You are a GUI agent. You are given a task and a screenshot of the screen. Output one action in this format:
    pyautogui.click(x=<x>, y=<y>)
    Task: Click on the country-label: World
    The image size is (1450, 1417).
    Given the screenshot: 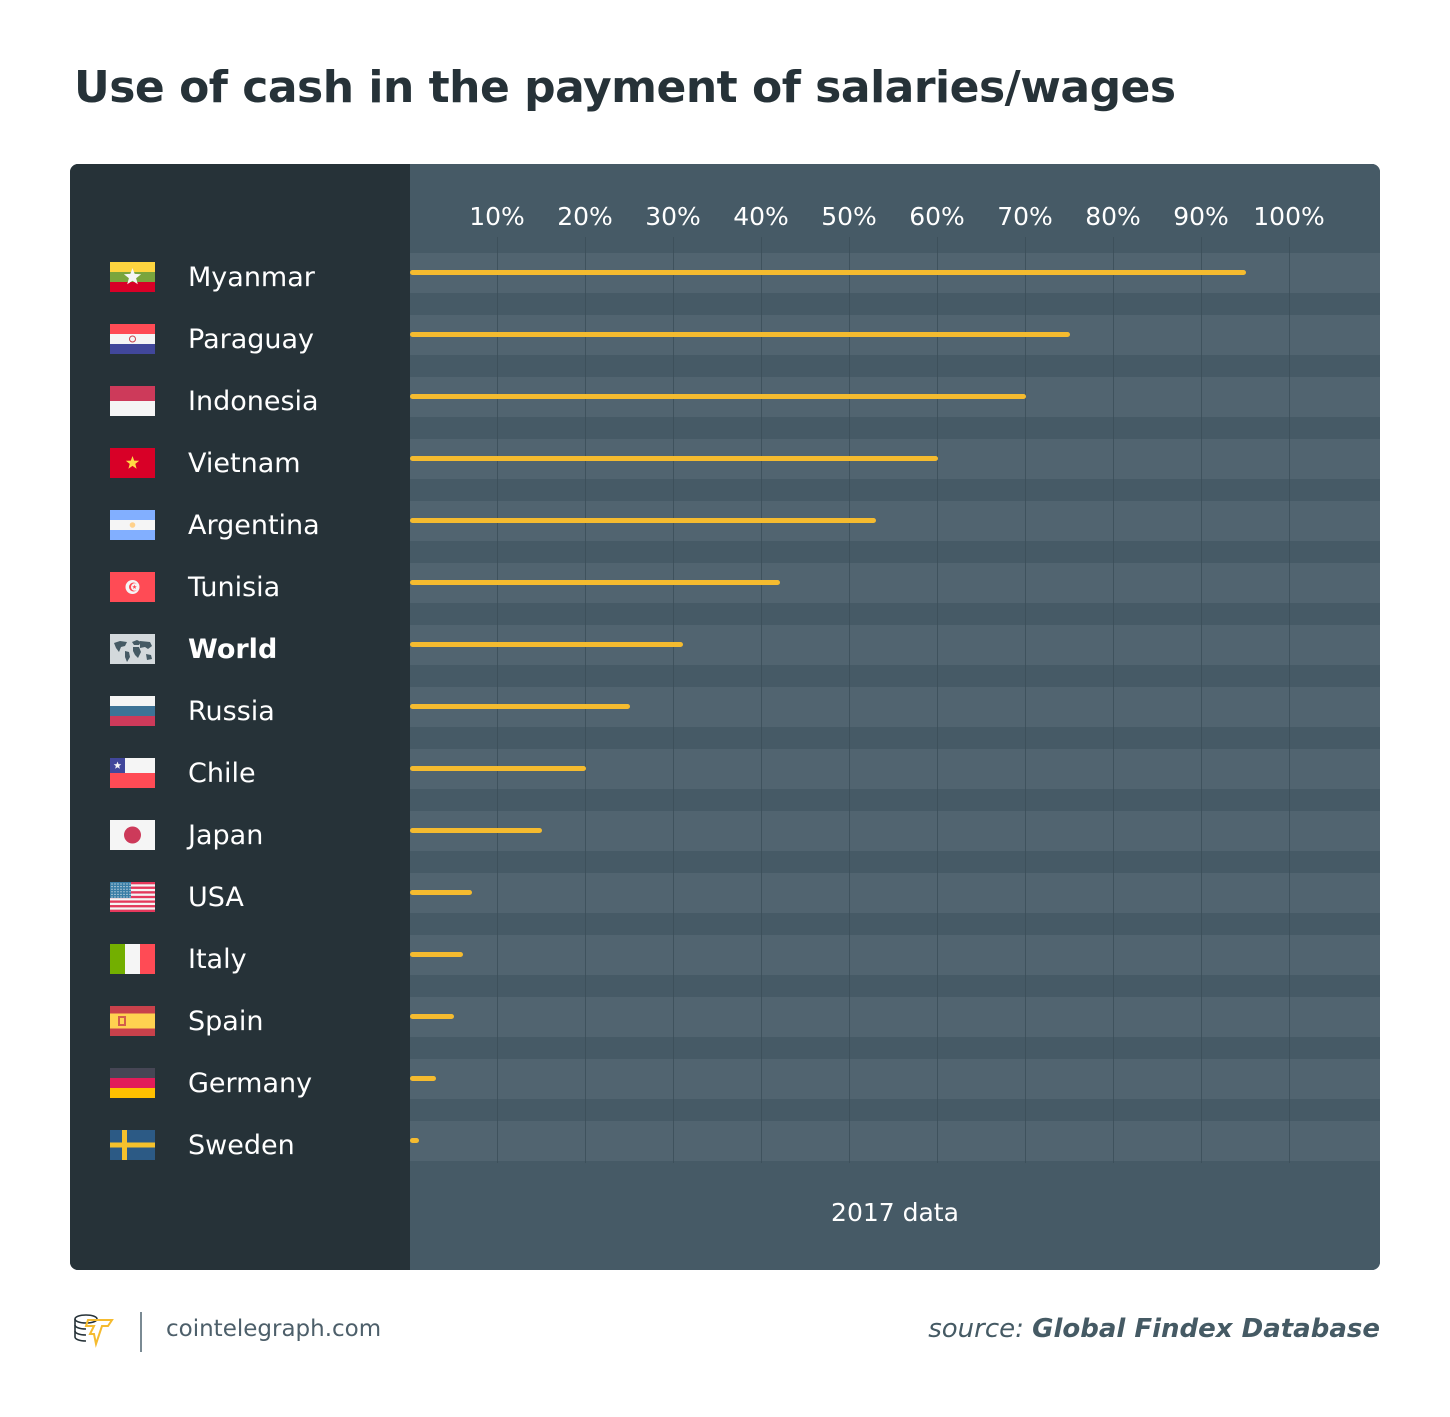 What is the action you would take?
    pyautogui.click(x=233, y=649)
    